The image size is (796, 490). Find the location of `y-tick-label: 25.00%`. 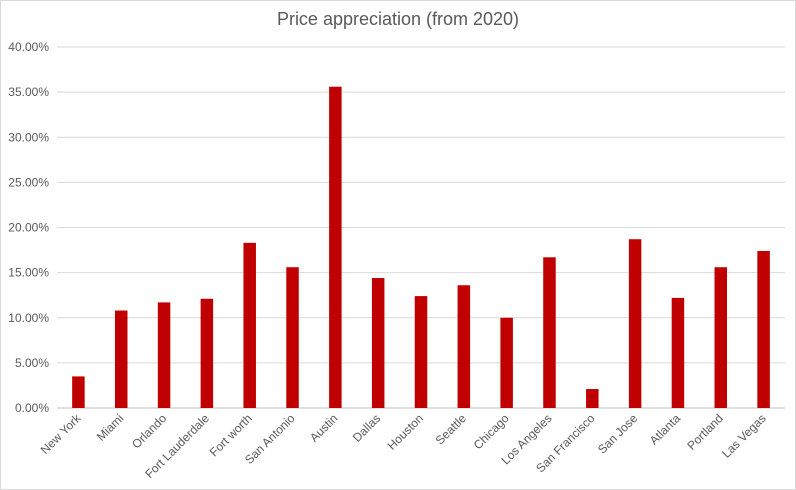

y-tick-label: 25.00% is located at coordinates (28, 182).